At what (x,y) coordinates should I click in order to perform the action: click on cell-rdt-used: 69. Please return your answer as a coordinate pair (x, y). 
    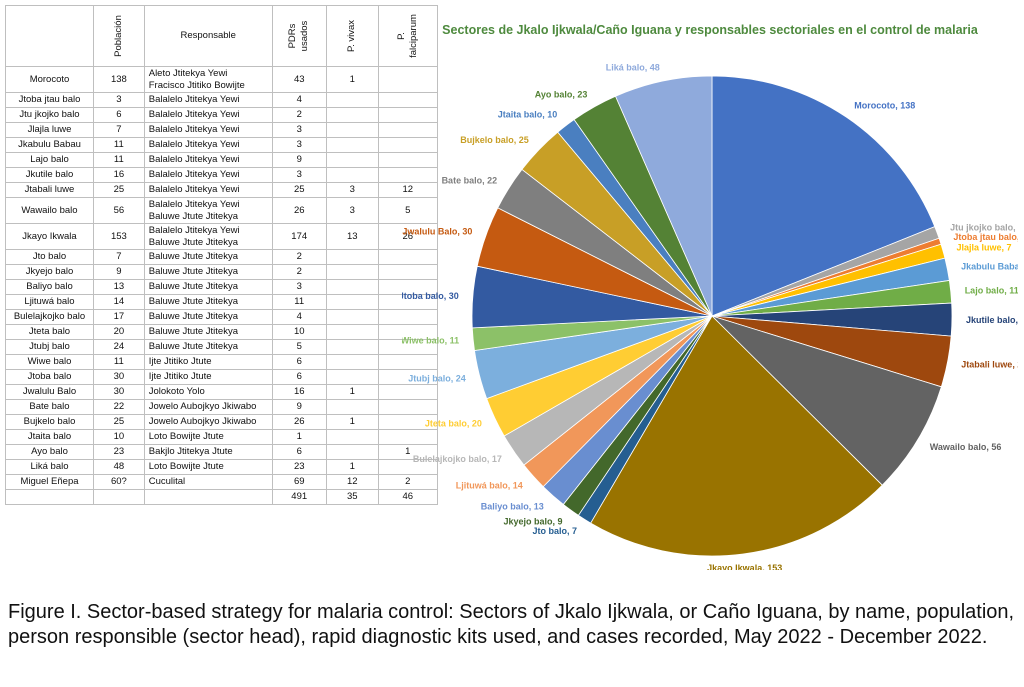
    Looking at the image, I should click on (299, 482).